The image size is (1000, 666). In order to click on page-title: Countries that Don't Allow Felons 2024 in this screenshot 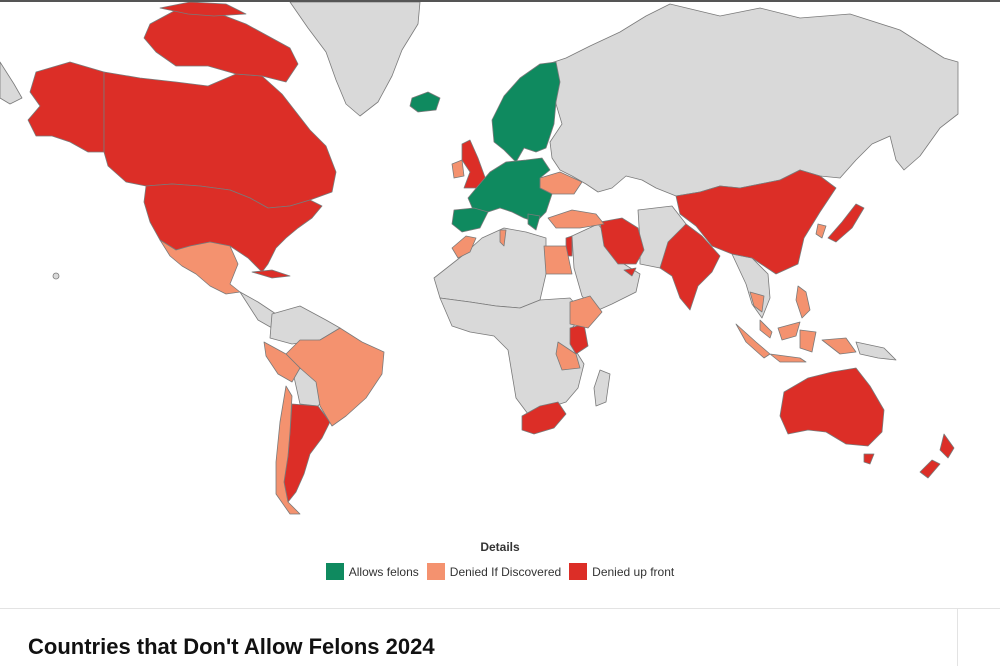, I will do `click(231, 646)`.